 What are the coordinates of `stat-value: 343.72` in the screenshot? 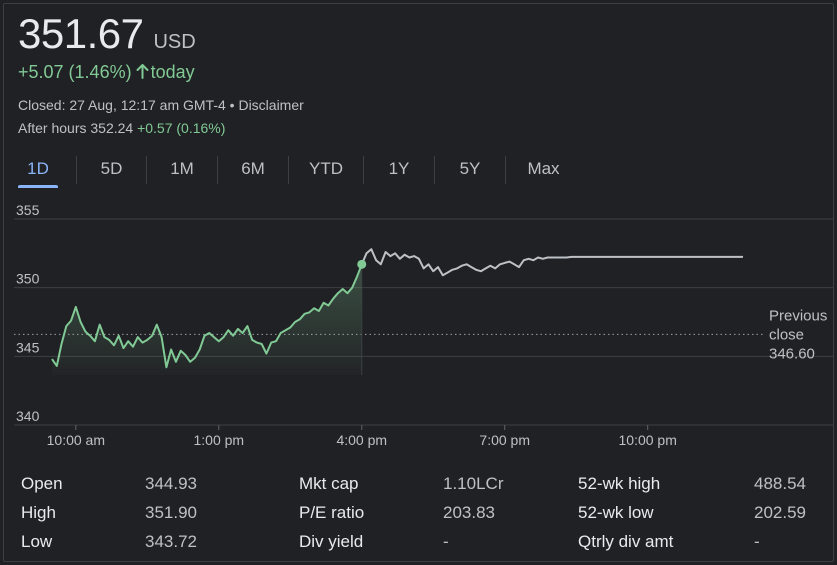 It's located at (171, 541).